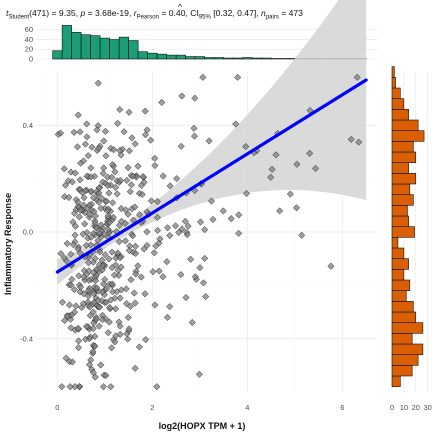 This screenshot has width=432, height=432. Describe the element at coordinates (54, 13) in the screenshot. I see `subtitle-t-value: (471) = 9.35,` at that location.